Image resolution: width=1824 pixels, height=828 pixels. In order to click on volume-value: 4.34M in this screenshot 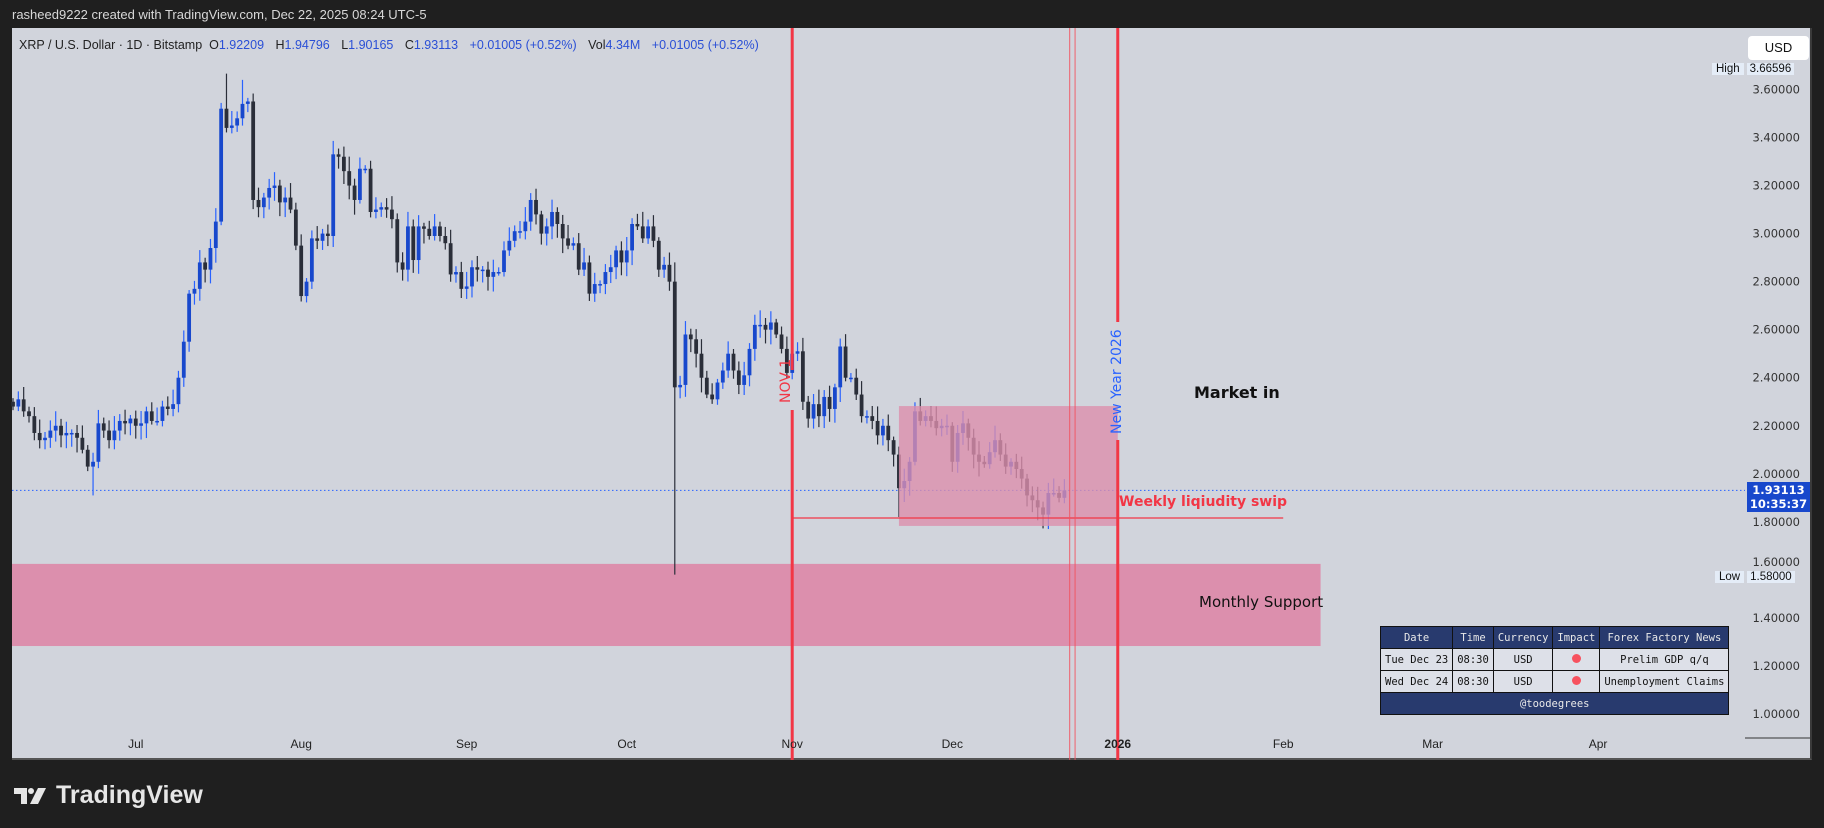, I will do `click(623, 45)`.